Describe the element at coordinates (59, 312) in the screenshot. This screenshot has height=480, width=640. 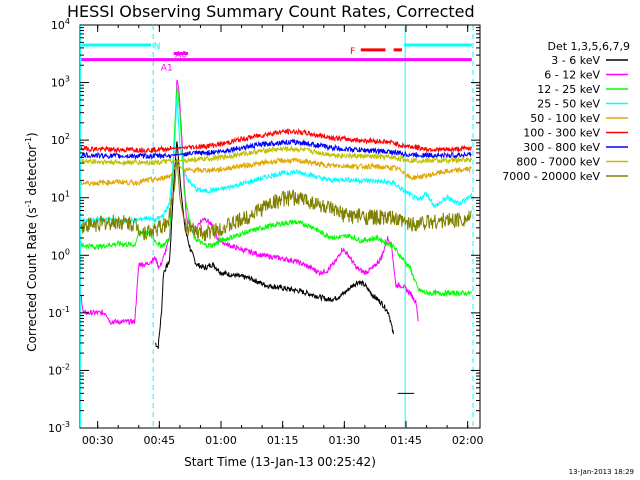
I see `y-tick-label-3: 10⁻¹` at that location.